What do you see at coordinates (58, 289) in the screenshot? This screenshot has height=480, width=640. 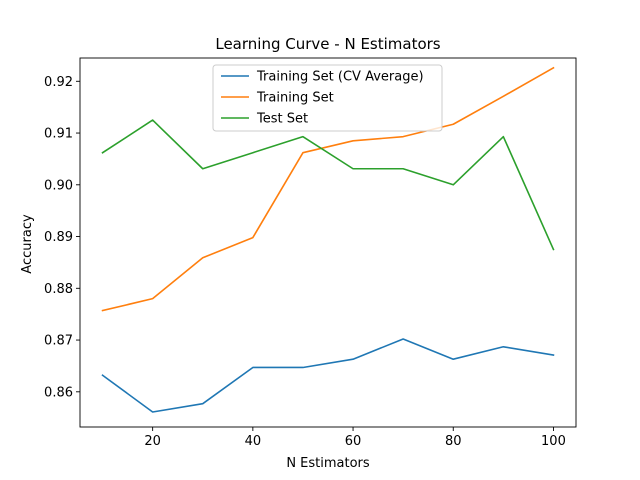 I see `y-tick-label: 0.88` at bounding box center [58, 289].